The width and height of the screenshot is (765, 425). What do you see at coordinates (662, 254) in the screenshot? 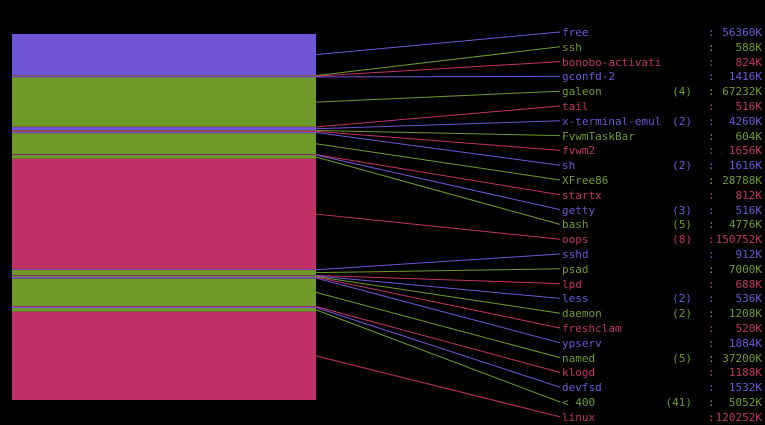
I see `process-row: sshd: 912K` at bounding box center [662, 254].